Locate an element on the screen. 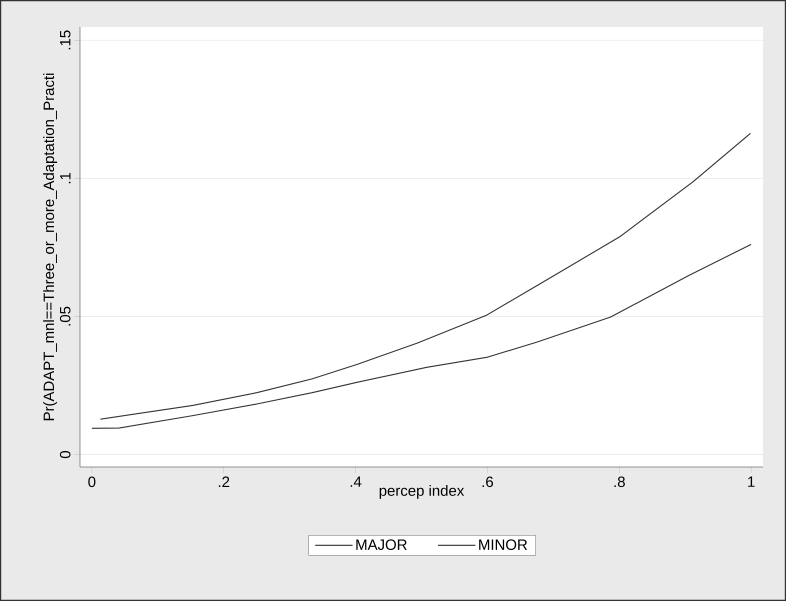  y-tick-label: .15 is located at coordinates (65, 40).